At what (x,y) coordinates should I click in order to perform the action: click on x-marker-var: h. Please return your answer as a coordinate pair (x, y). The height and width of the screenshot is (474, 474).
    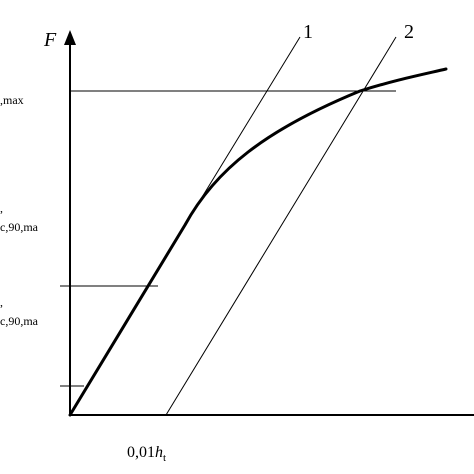
    Looking at the image, I should click on (159, 452).